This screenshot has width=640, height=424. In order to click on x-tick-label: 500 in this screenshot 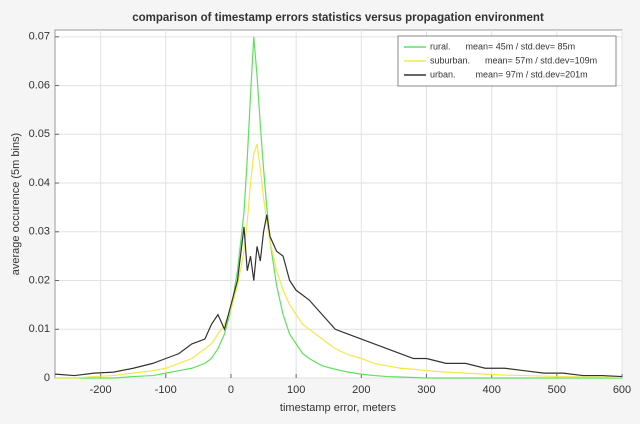, I will do `click(557, 390)`.